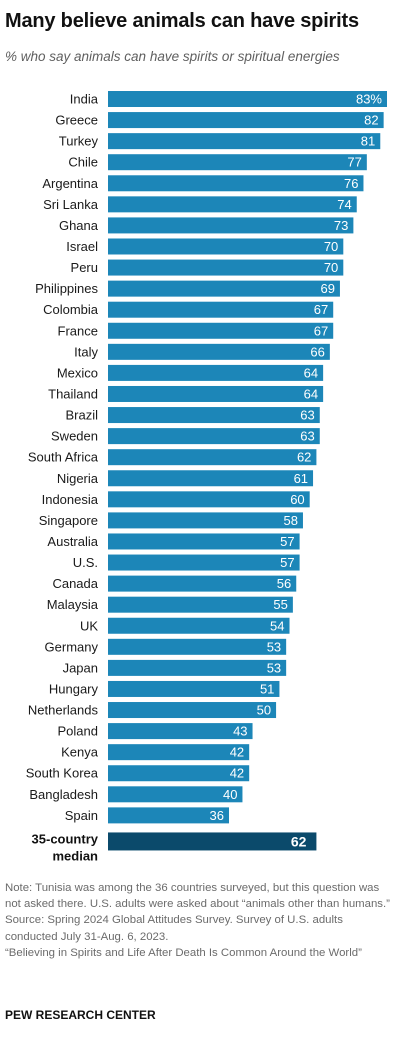 Image resolution: width=400 pixels, height=1046 pixels. Describe the element at coordinates (80, 667) in the screenshot. I see `category-label: Japan` at that location.